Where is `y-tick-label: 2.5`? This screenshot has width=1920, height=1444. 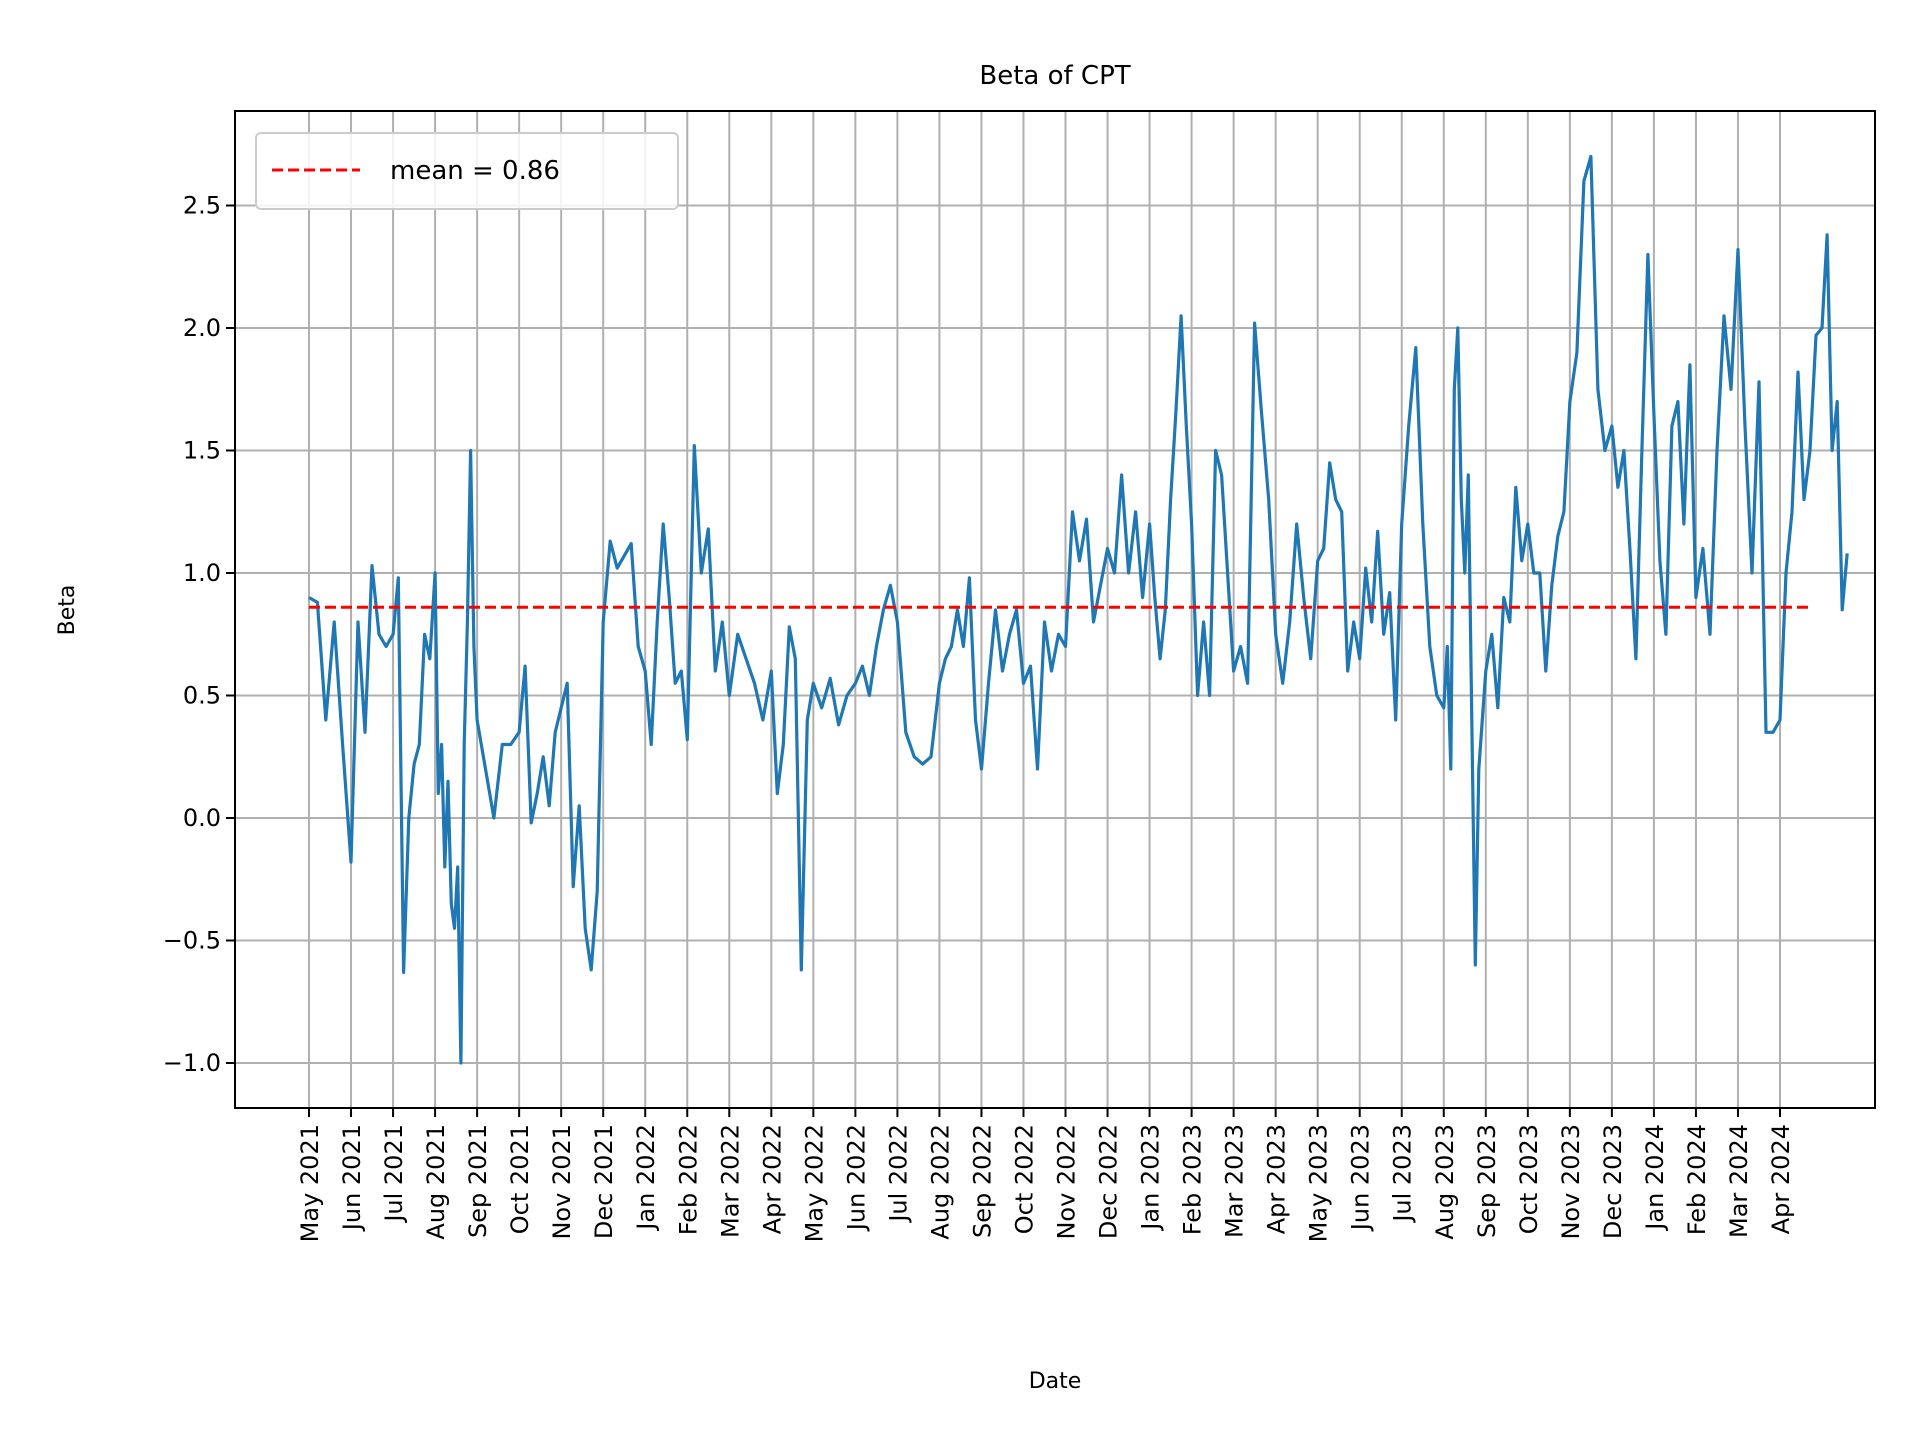 y-tick-label: 2.5 is located at coordinates (202, 206).